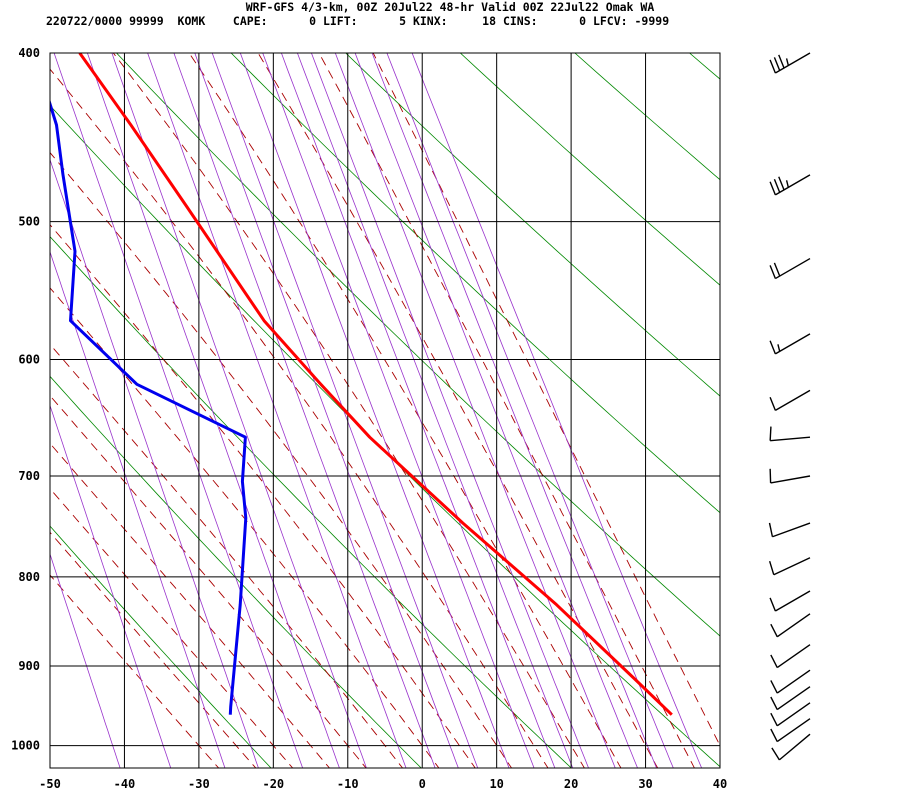  I want to click on wind-barbs, so click(789, 406).